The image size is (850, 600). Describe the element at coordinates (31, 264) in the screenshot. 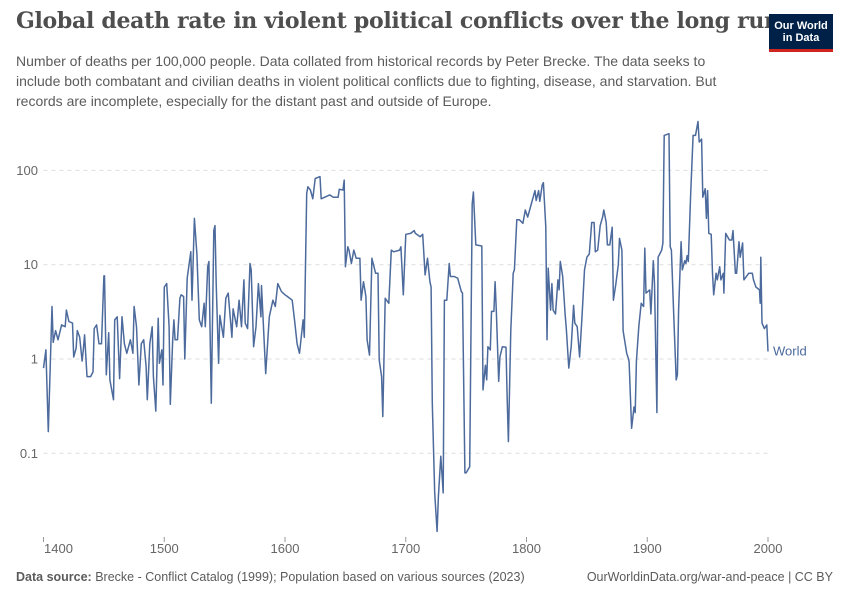

I see `y-tick-label: 10` at that location.